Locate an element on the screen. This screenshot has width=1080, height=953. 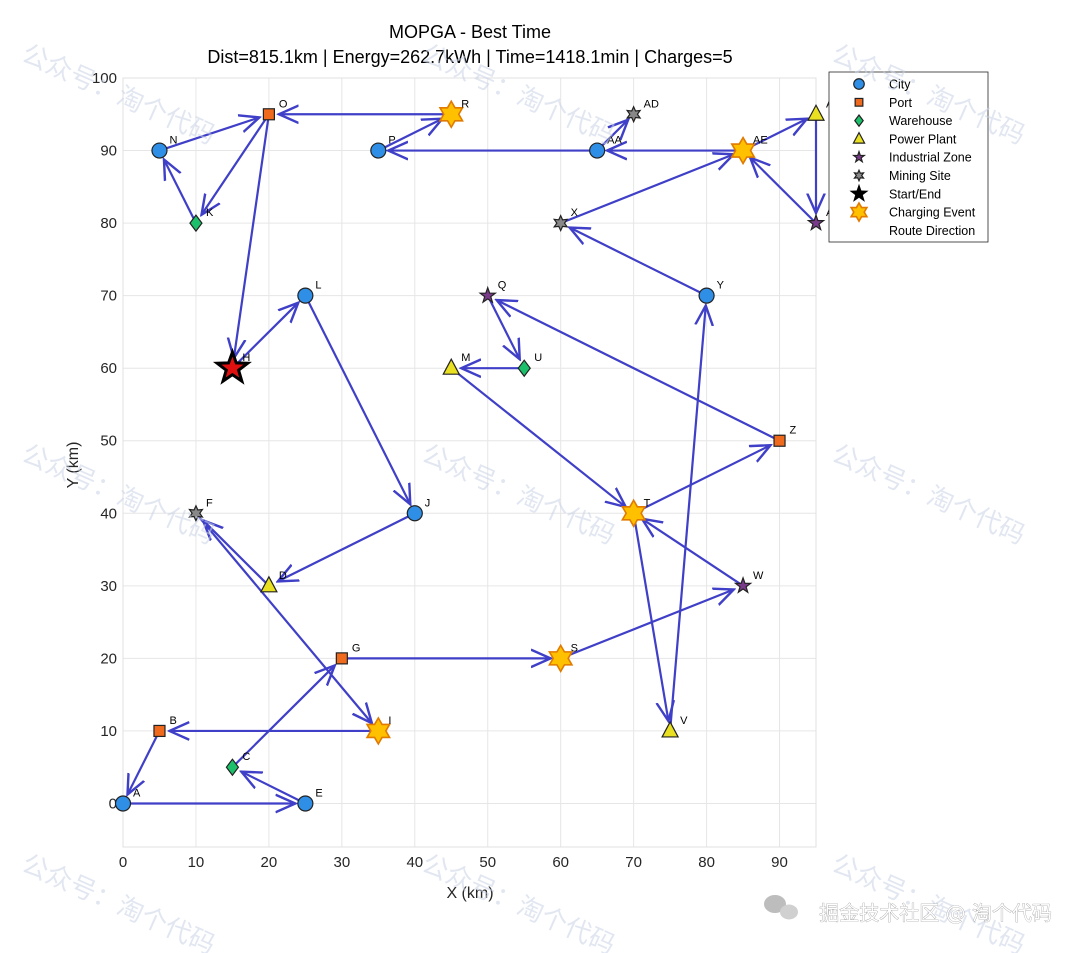
node-c-marker is located at coordinates (232, 767).